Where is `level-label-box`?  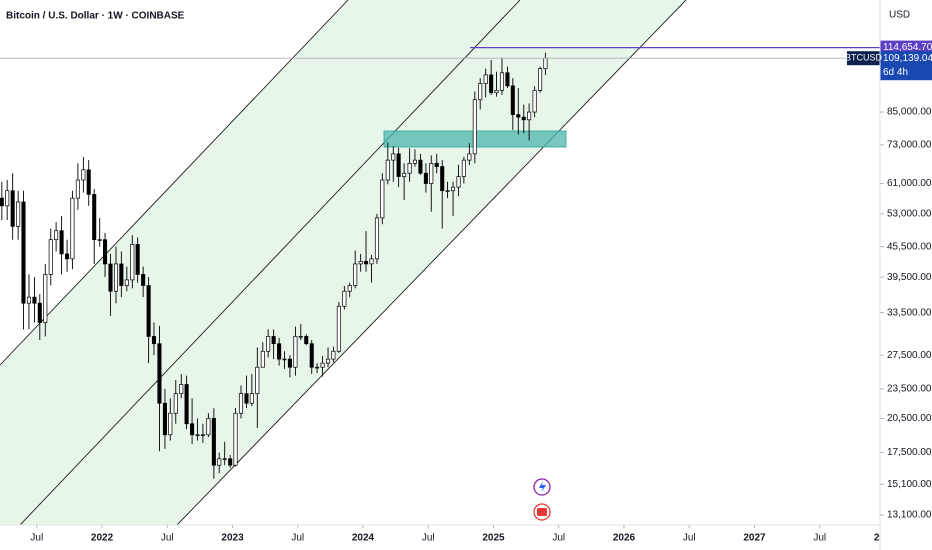
level-label-box is located at coordinates (906, 47).